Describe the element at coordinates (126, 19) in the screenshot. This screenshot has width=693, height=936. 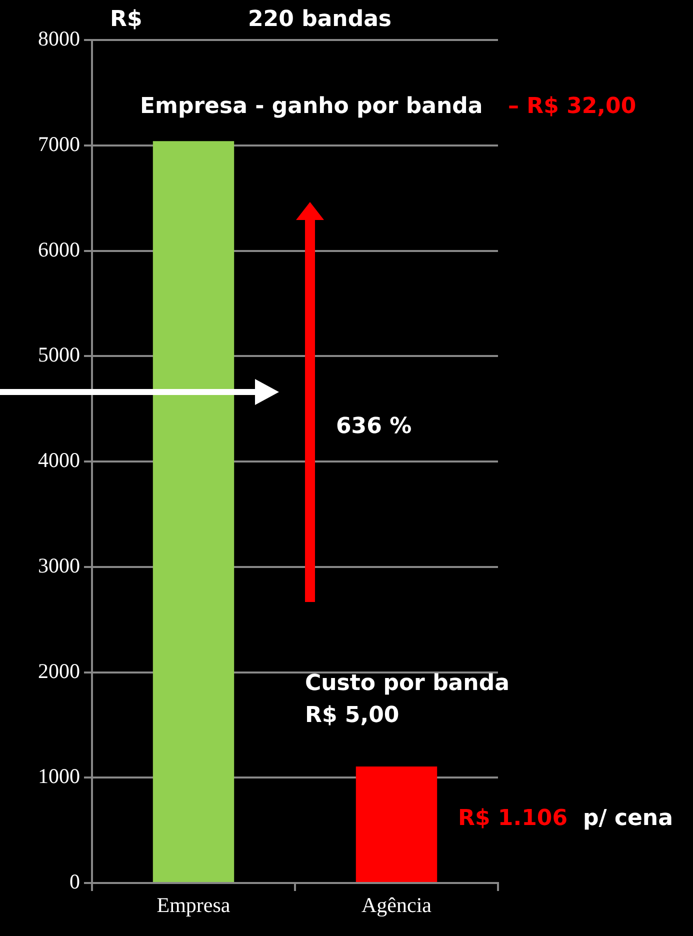
I see `y-axis-title: R$` at that location.